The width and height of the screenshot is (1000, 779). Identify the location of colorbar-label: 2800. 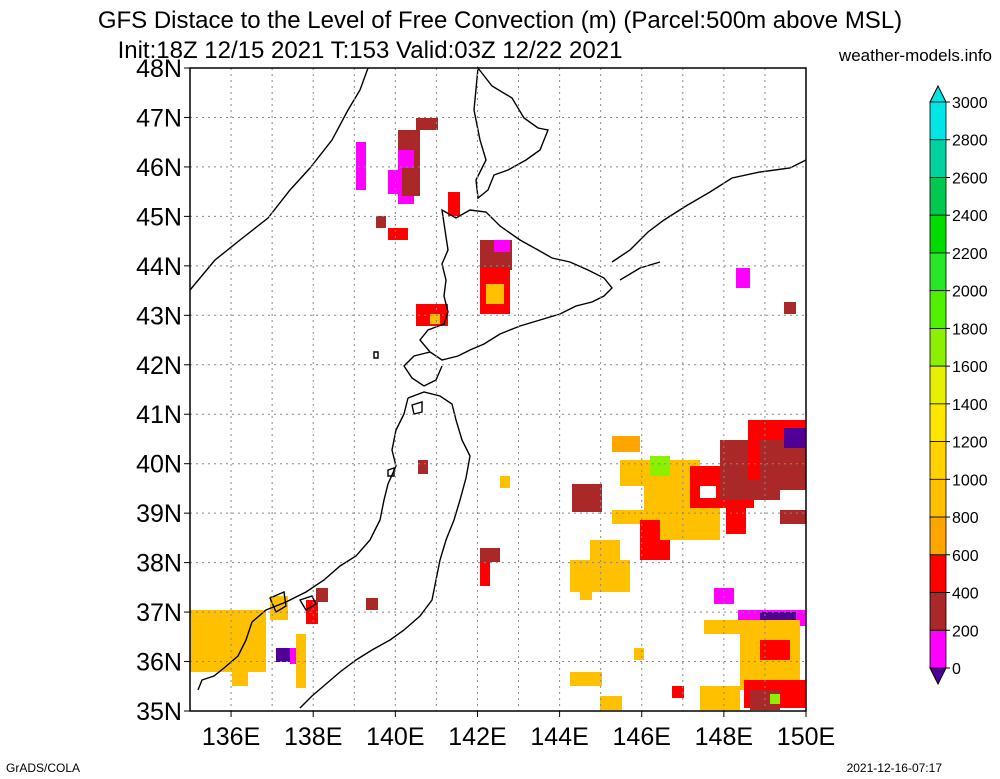
(970, 141).